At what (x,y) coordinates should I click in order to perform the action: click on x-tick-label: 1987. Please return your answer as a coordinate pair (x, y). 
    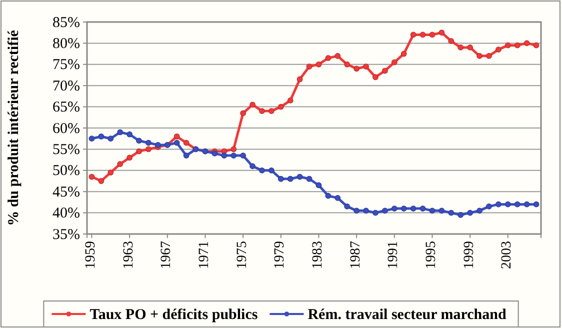
    Looking at the image, I should click on (356, 255).